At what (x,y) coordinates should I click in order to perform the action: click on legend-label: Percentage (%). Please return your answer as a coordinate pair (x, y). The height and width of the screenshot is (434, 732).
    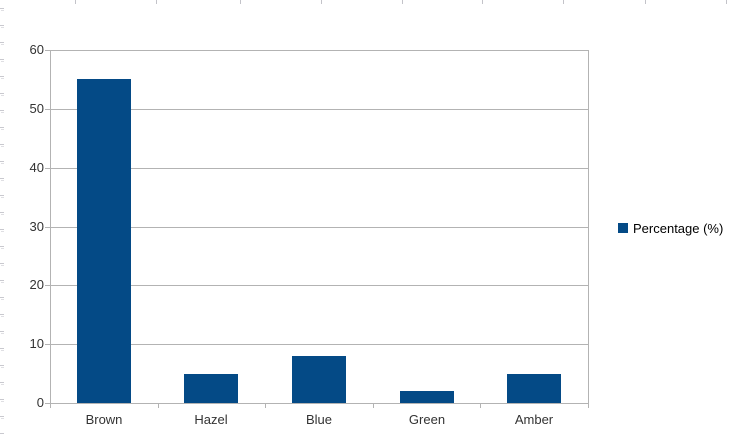
    Looking at the image, I should click on (678, 228).